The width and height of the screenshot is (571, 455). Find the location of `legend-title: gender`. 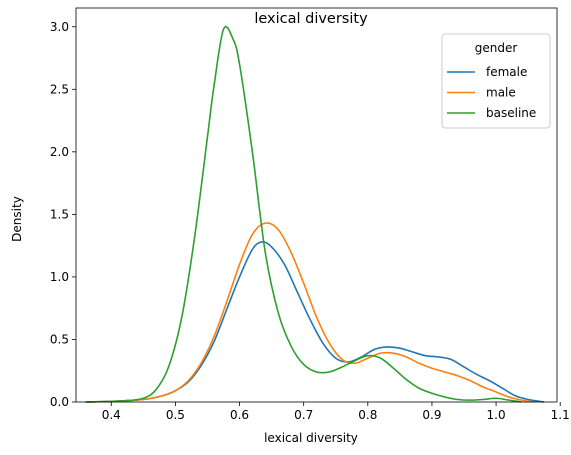

legend-title: gender is located at coordinates (496, 48).